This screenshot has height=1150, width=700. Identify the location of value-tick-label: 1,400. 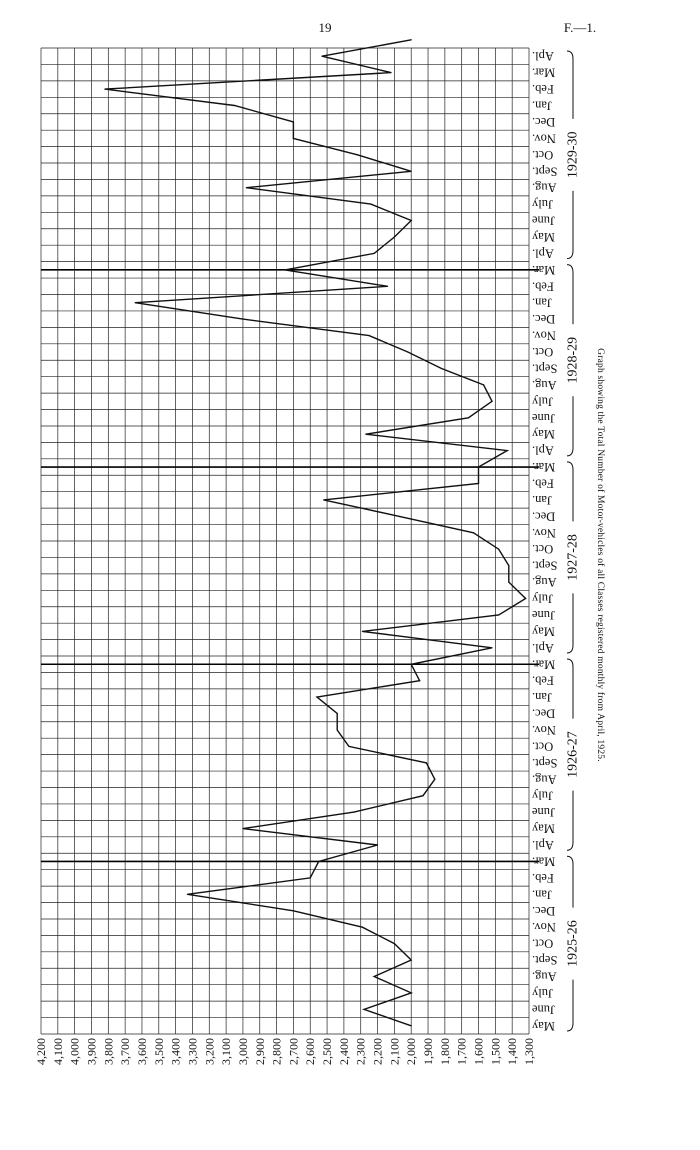
(512, 1051).